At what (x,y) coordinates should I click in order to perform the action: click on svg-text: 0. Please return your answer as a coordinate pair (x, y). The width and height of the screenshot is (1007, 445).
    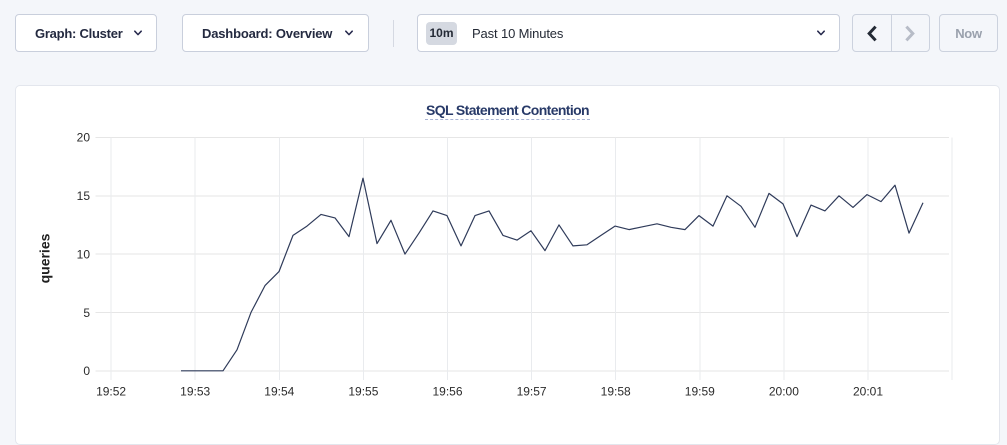
    Looking at the image, I should click on (86, 371).